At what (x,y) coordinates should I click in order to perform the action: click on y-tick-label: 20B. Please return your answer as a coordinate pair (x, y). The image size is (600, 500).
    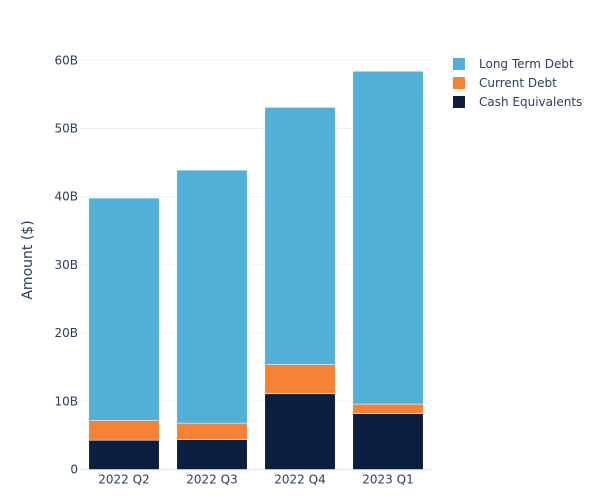
    Looking at the image, I should click on (66, 333).